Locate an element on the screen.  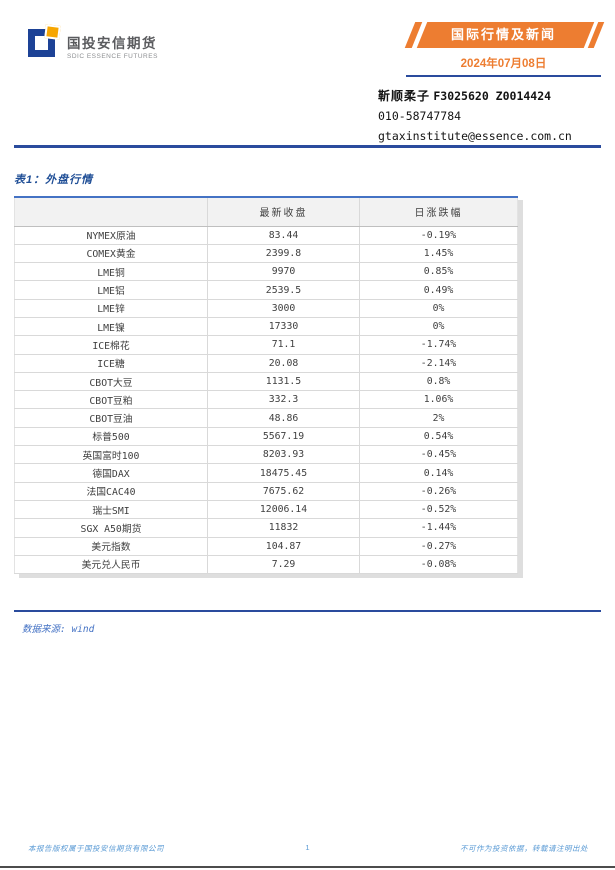
analyst-name-line: 靳顺柔子 F3025620 Z0014424 is located at coordinates (489, 96).